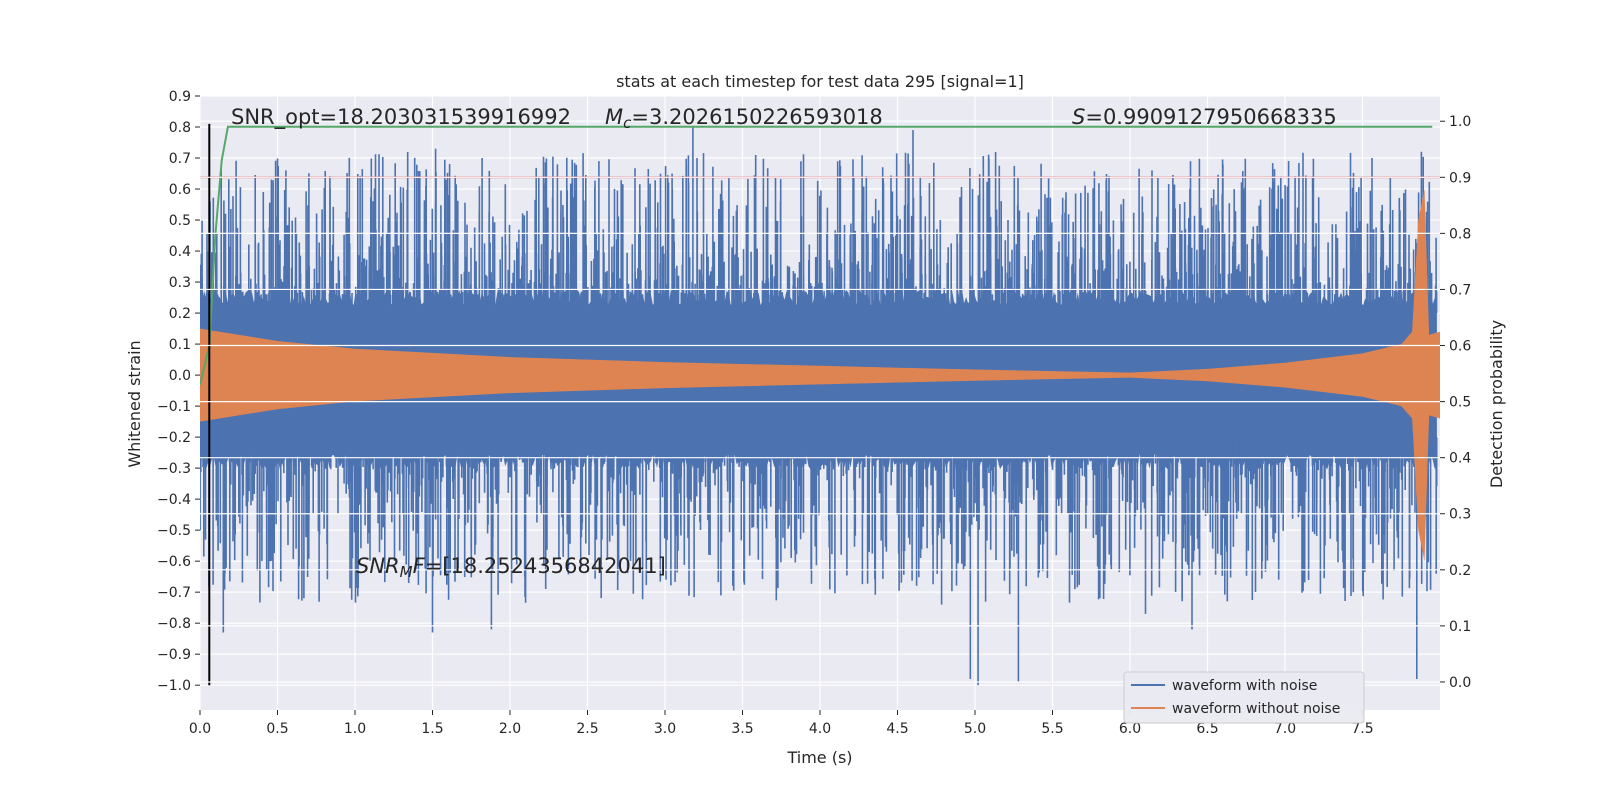  Describe the element at coordinates (277, 729) in the screenshot. I see `x-tick-label: 0.5` at that location.